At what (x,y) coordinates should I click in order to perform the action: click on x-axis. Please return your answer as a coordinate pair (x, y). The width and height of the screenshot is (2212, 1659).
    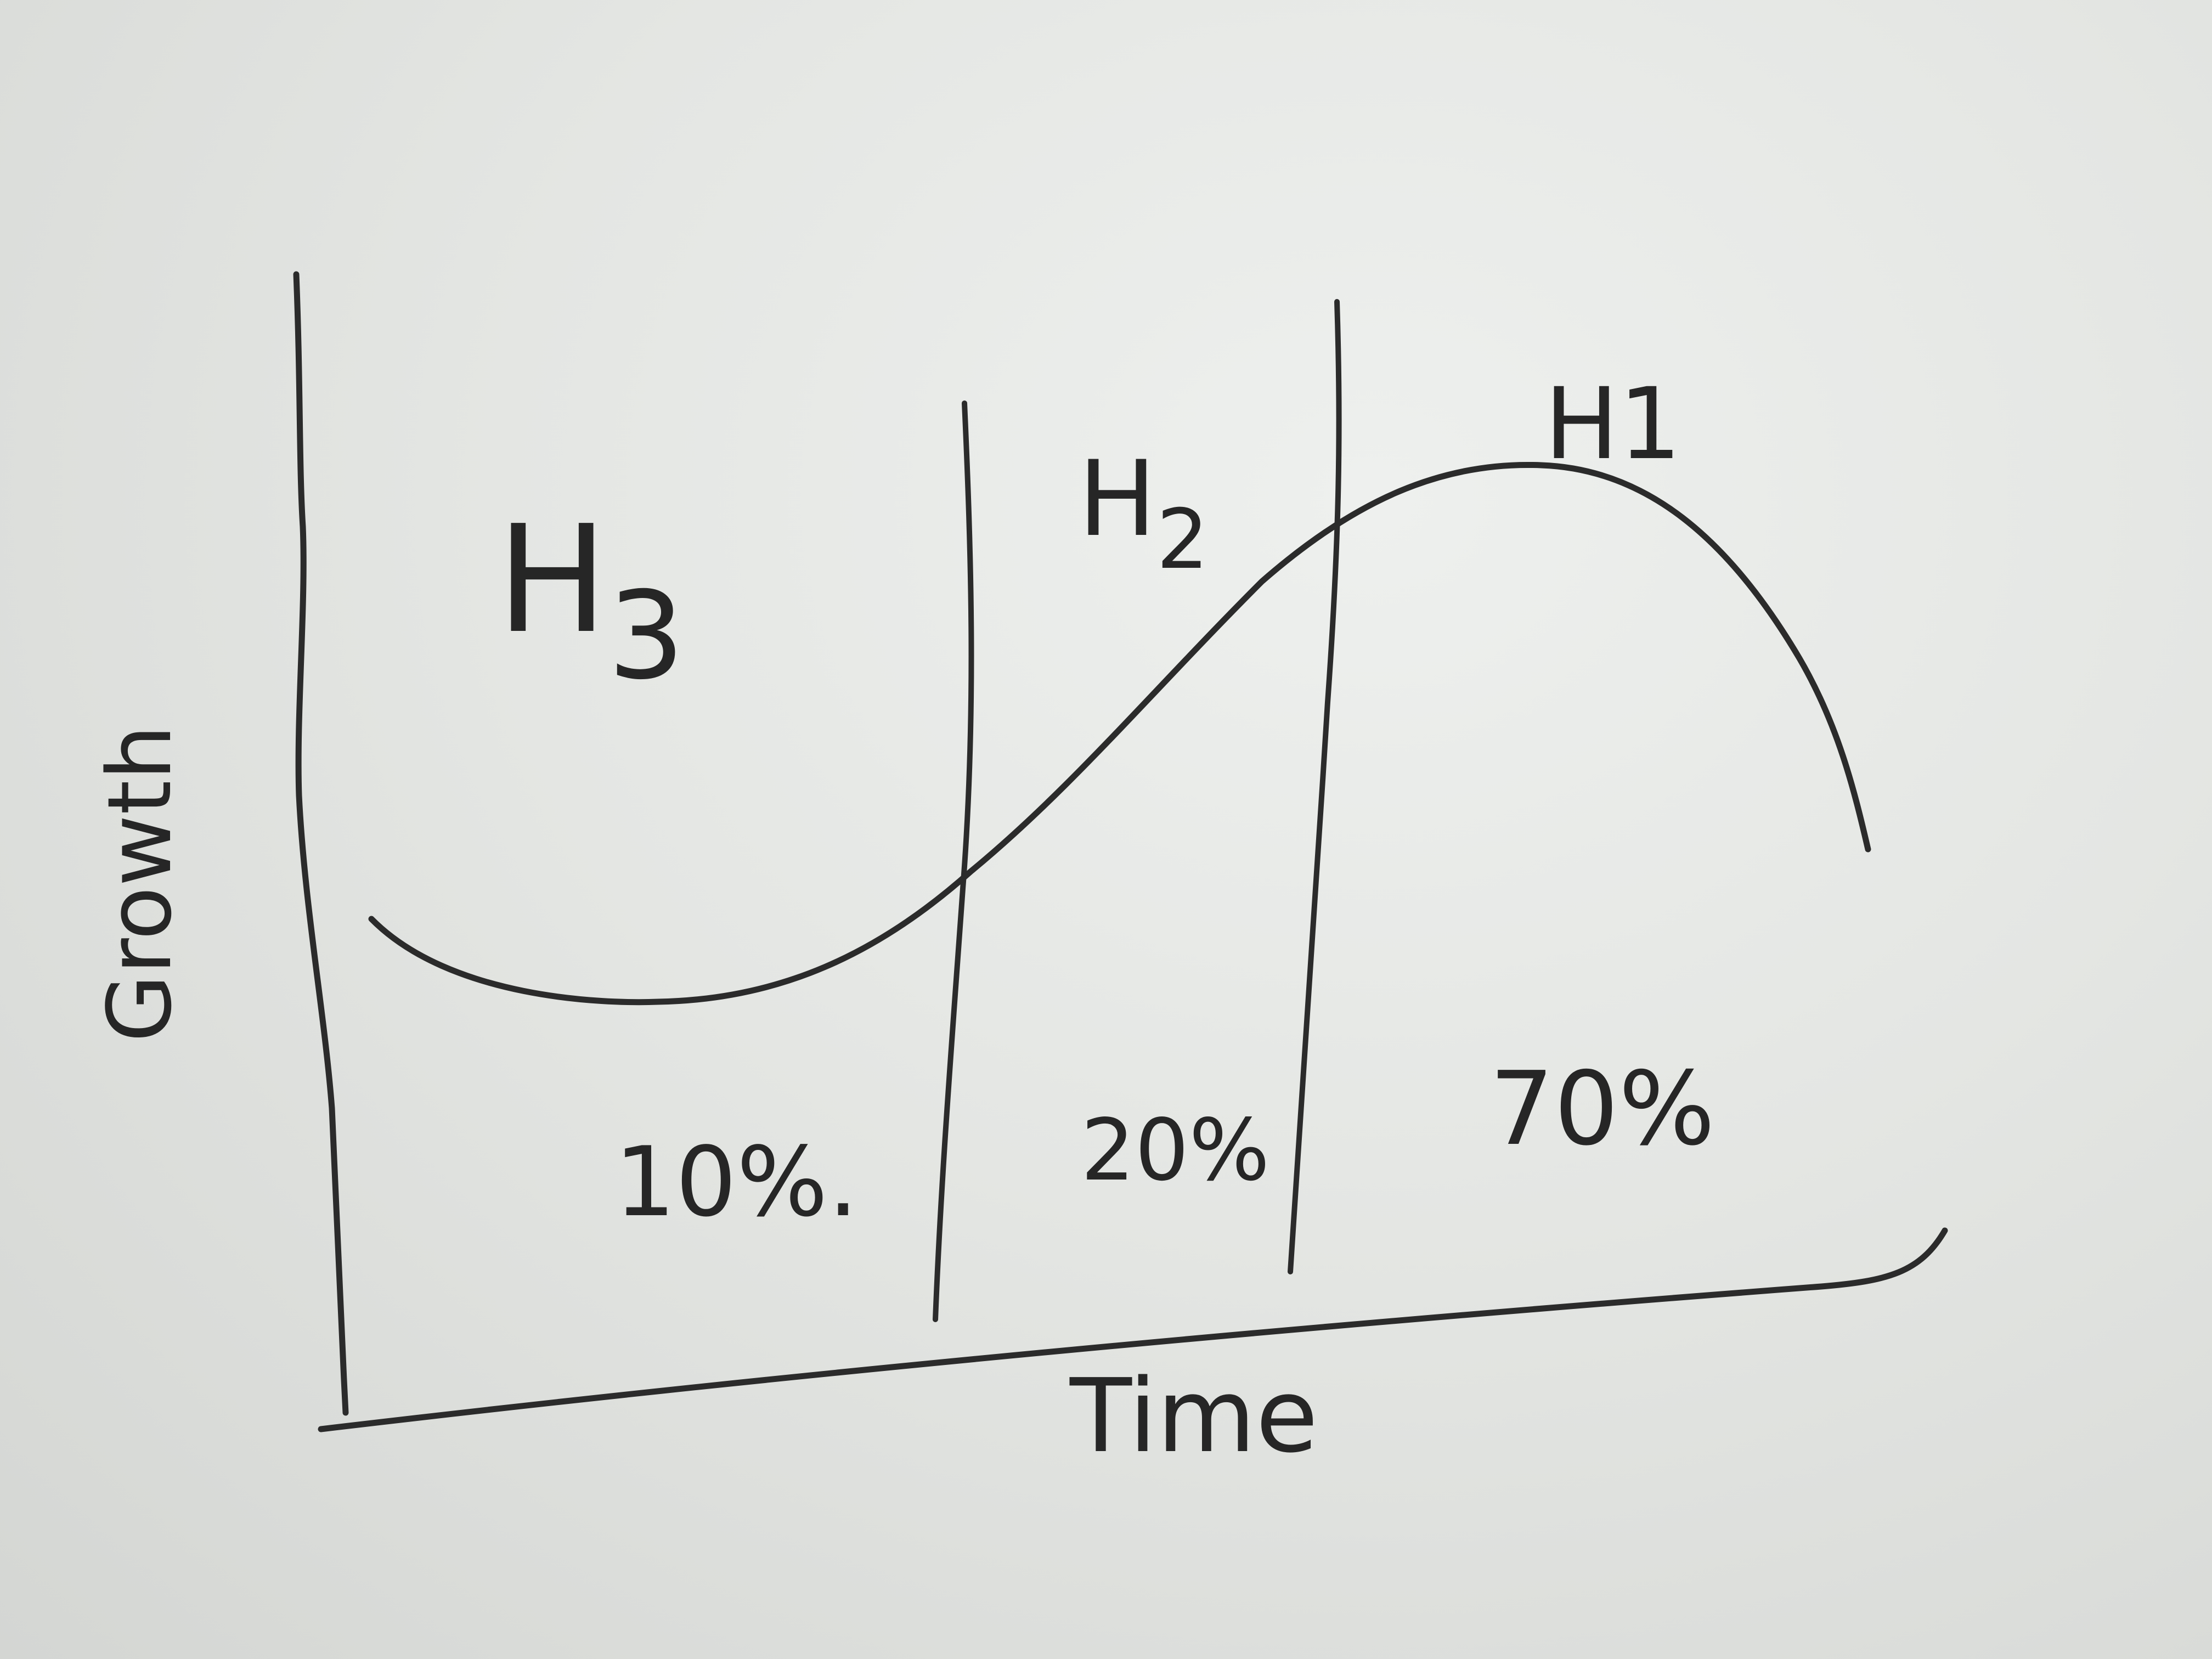
    Looking at the image, I should click on (1133, 1329).